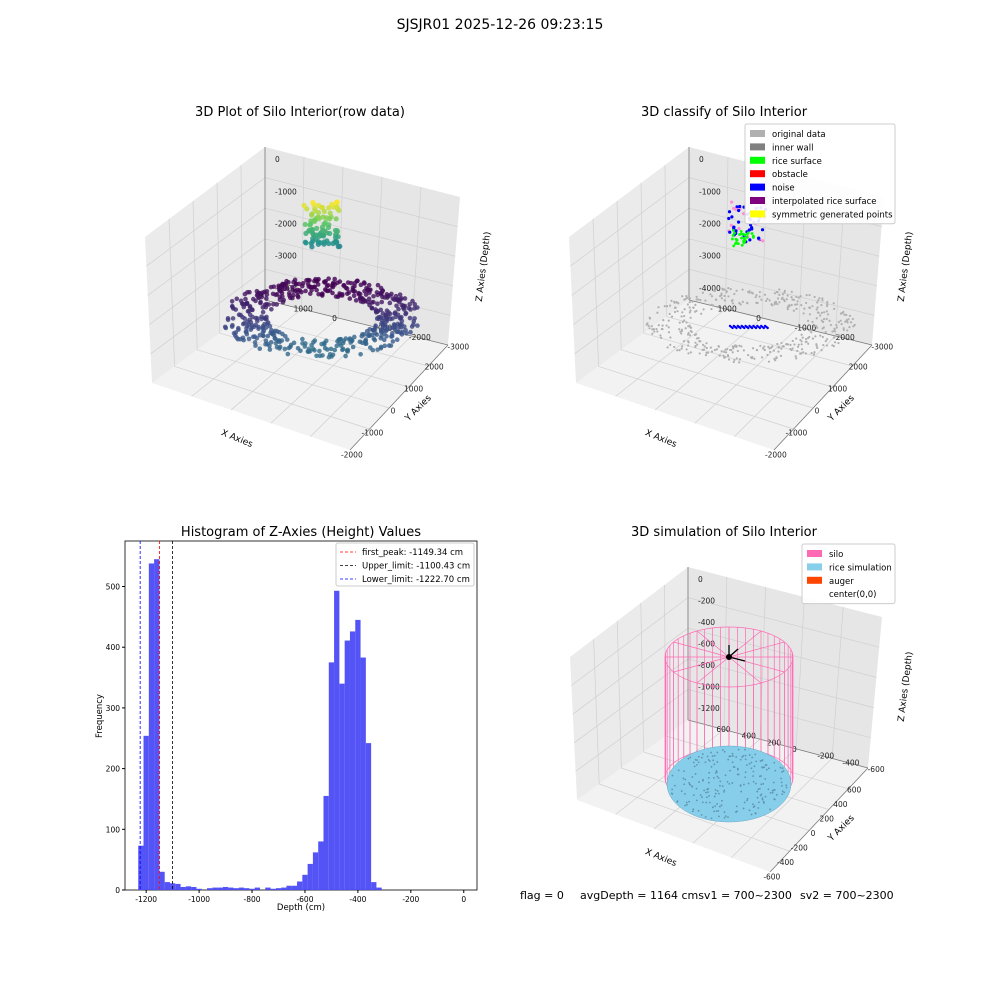 This screenshot has width=1000, height=1000. What do you see at coordinates (117, 890) in the screenshot?
I see `y-tick-label: 0` at bounding box center [117, 890].